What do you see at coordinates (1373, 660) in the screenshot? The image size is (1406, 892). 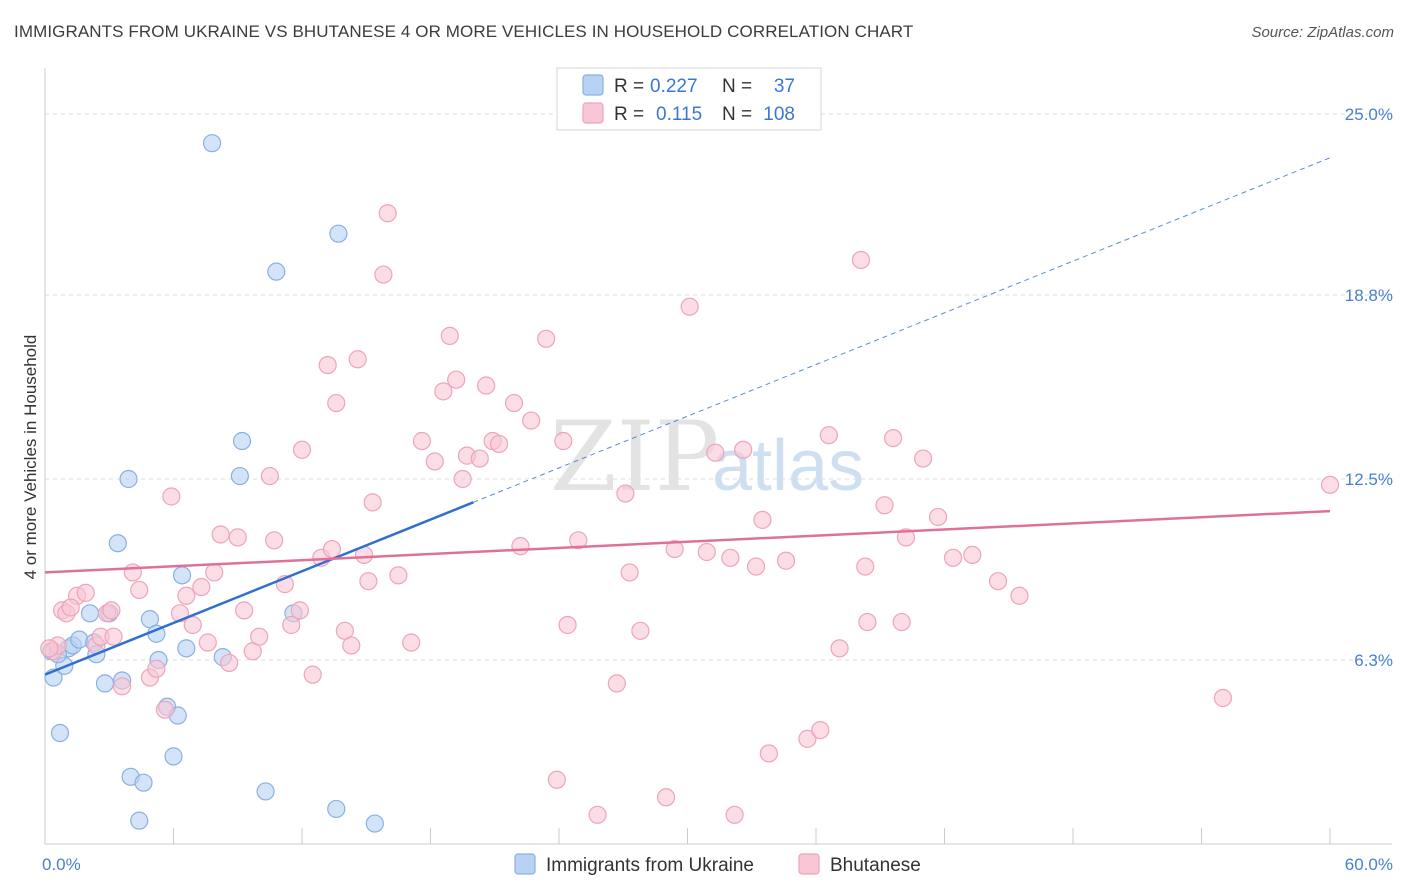 I see `y-tick-label-0: 6.3%` at bounding box center [1373, 660].